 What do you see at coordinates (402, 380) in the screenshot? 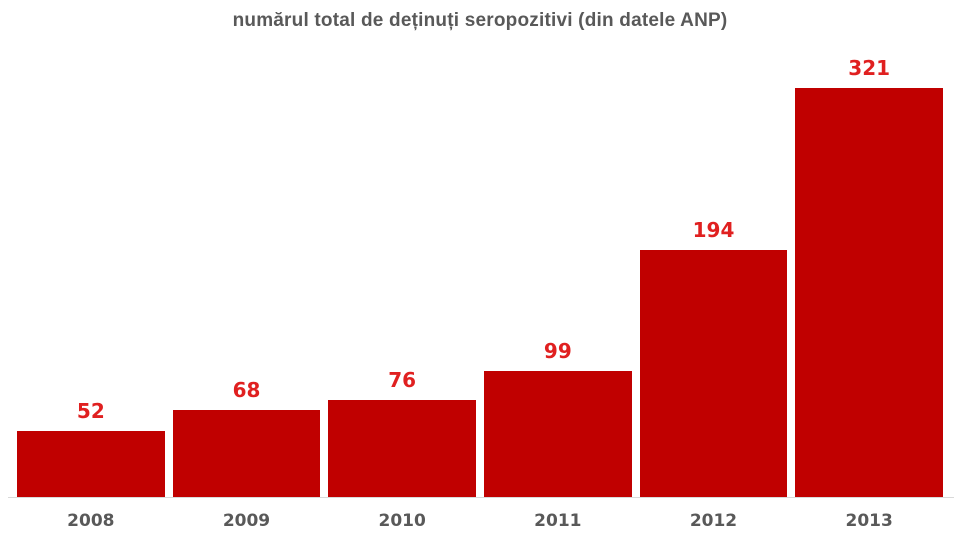
I see `bar-value-label-2010: 76` at bounding box center [402, 380].